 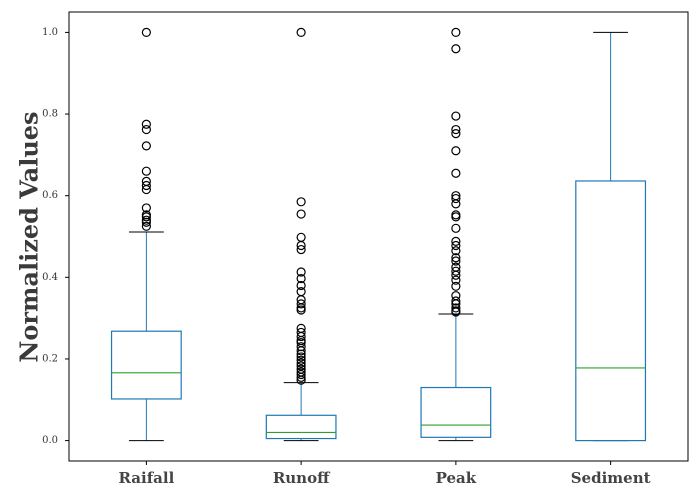 What do you see at coordinates (50, 195) in the screenshot?
I see `y-tick-label: 0.6` at bounding box center [50, 195].